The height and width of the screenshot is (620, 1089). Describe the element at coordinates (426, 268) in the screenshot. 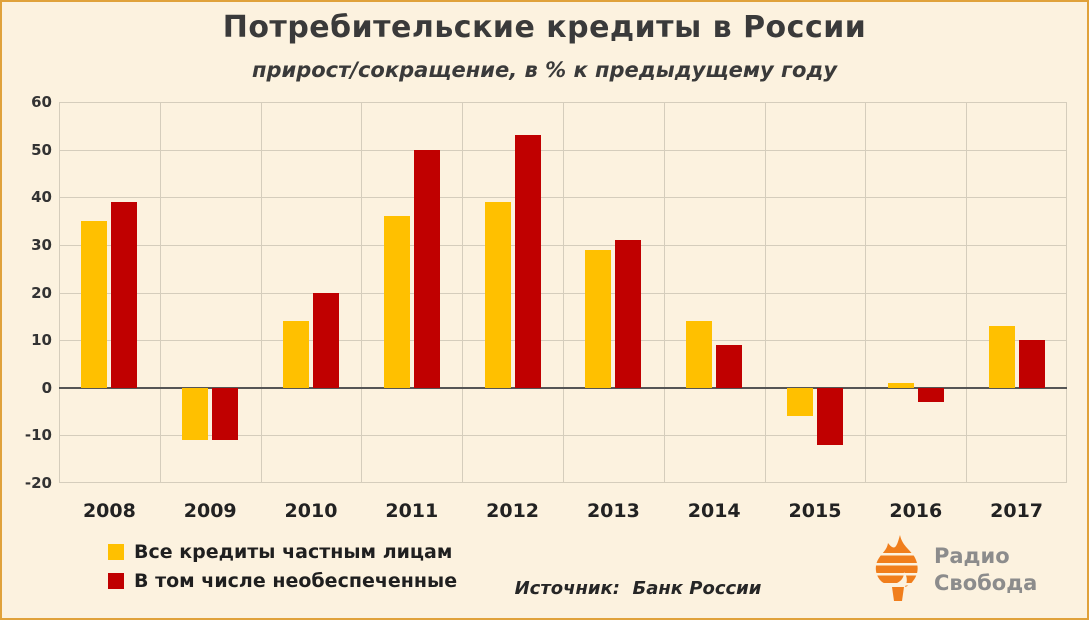

I see `bar-2011-series1` at that location.